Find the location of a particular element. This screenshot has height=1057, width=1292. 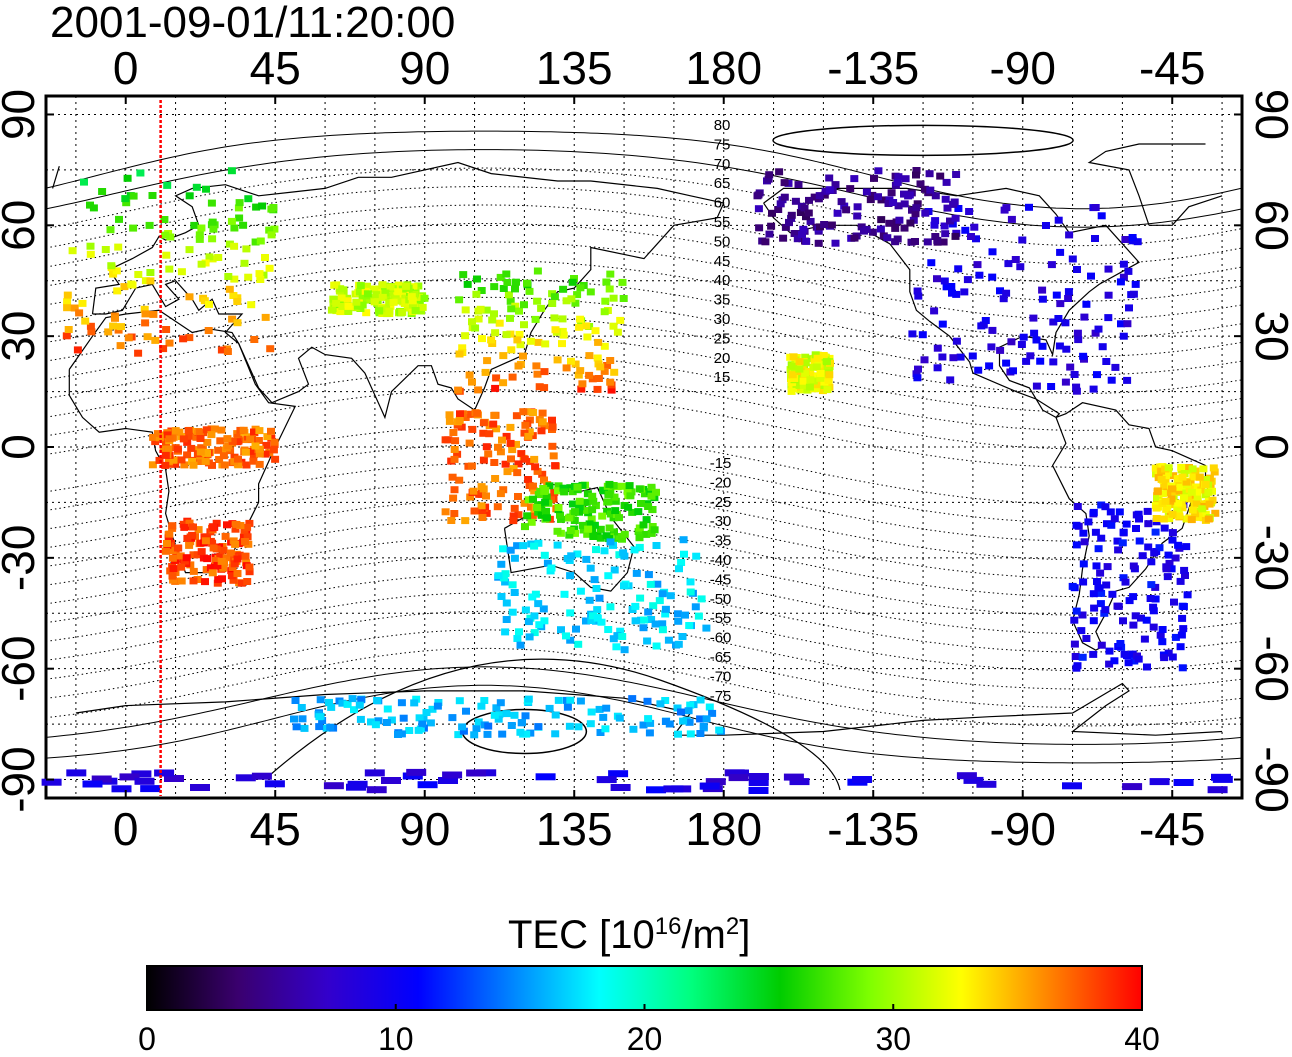

colorbar-tick-label: 20 is located at coordinates (645, 1039).